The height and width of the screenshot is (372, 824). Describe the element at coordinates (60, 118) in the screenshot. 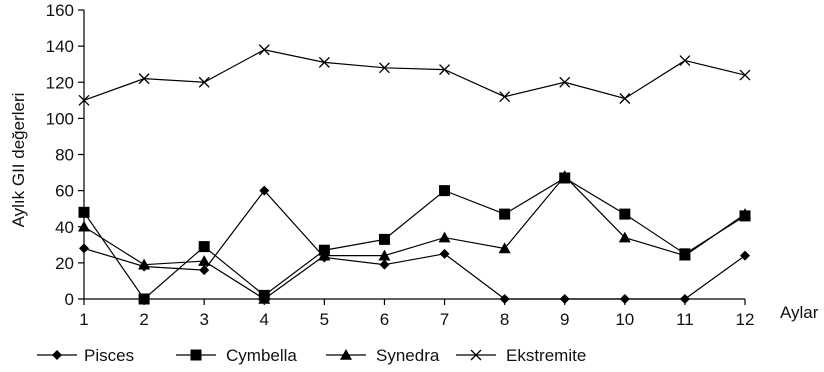

I see `y-tick-label: 100` at that location.